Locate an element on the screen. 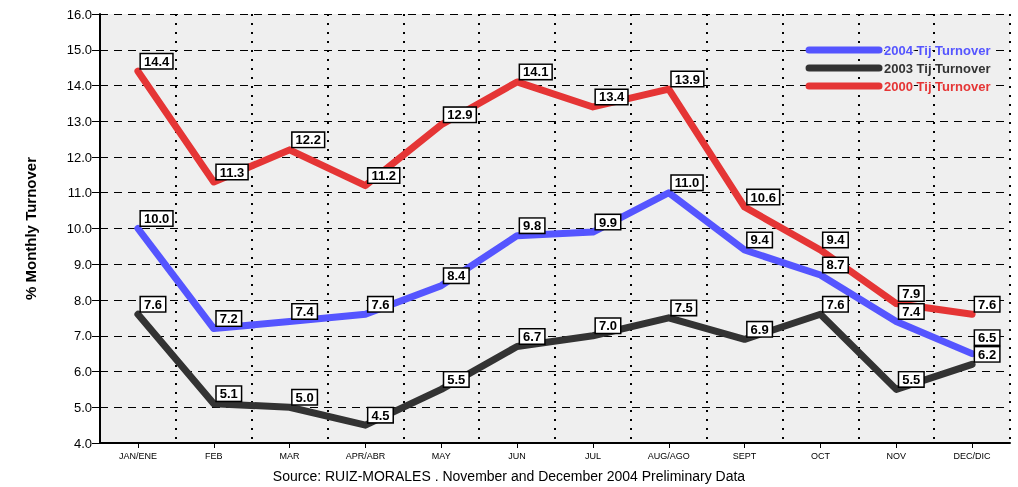 Image resolution: width=1018 pixels, height=487 pixels. source-note: Source: RUIZ-MORALES . November and December 2004 Preliminary Data is located at coordinates (509, 476).